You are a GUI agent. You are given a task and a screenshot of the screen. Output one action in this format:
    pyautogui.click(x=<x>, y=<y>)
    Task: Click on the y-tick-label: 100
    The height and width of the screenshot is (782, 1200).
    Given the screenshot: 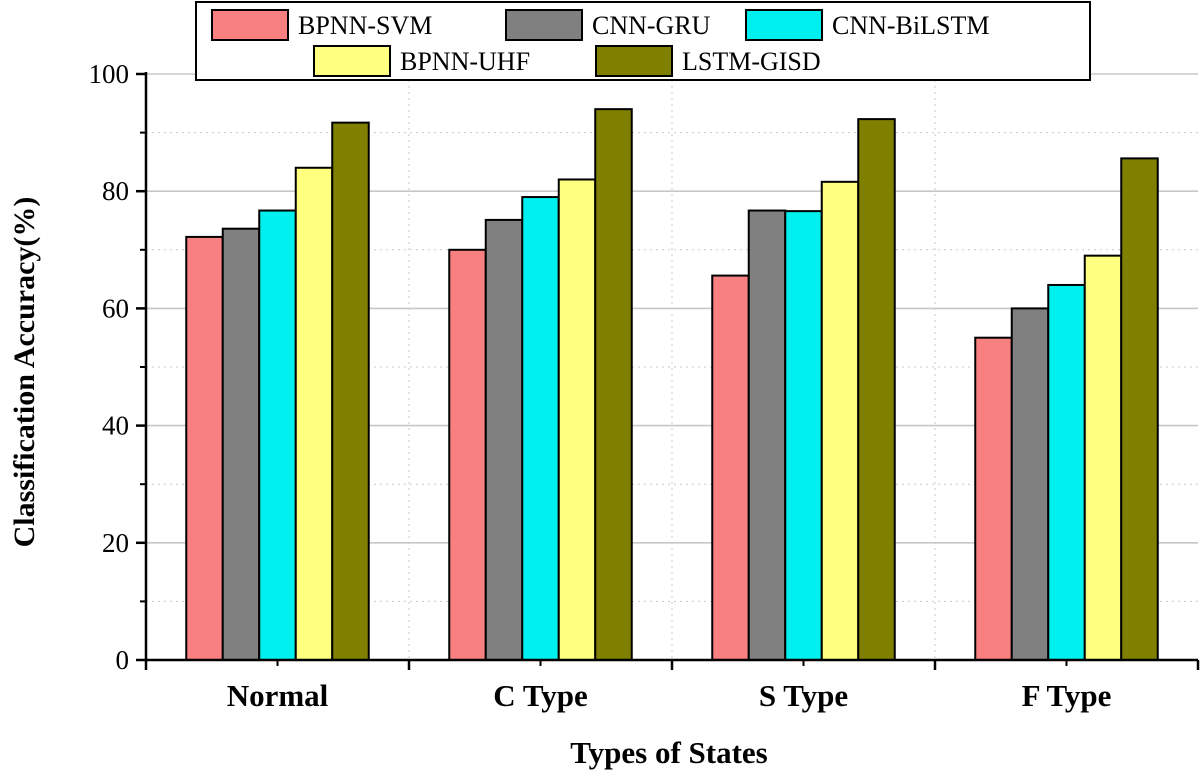 What is the action you would take?
    pyautogui.click(x=109, y=74)
    